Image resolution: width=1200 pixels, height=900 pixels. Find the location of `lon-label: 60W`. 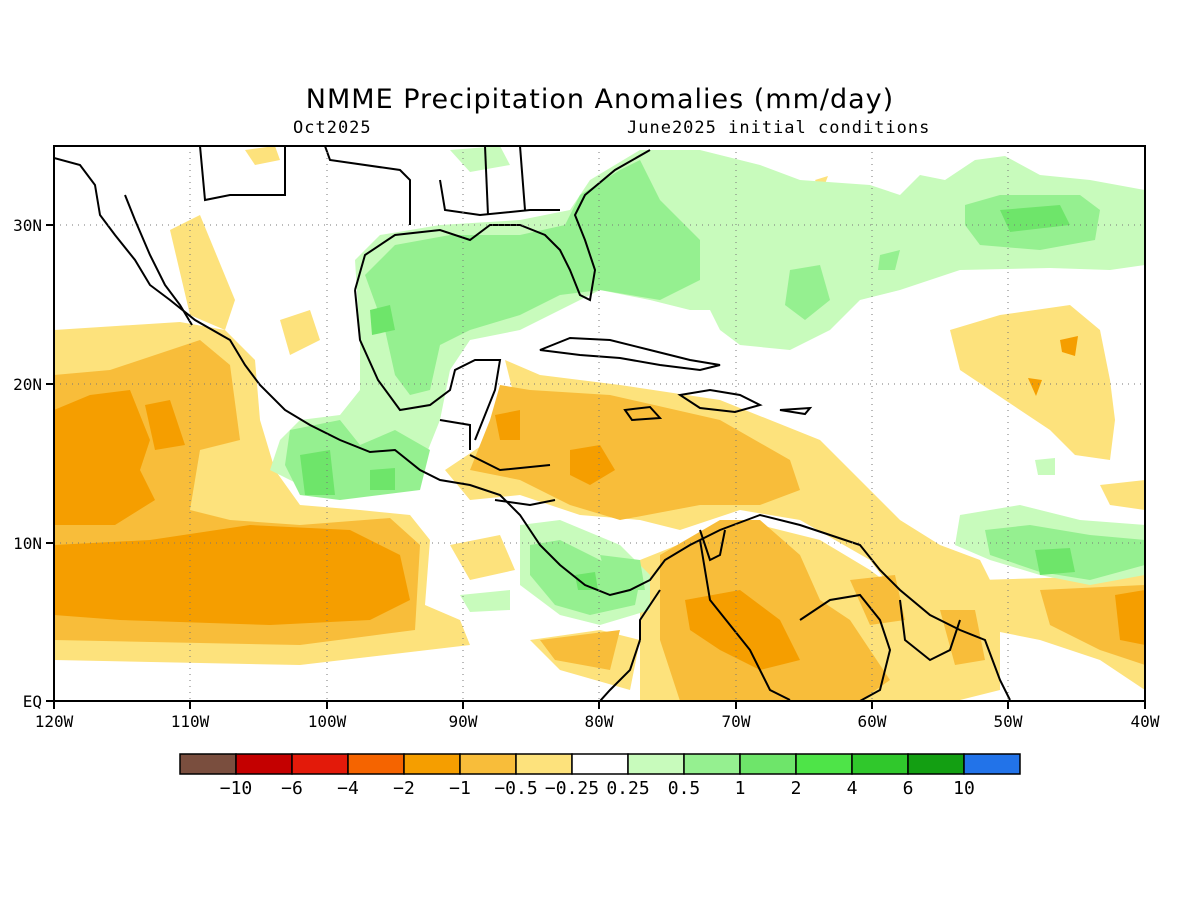

lon-label: 60W is located at coordinates (872, 721).